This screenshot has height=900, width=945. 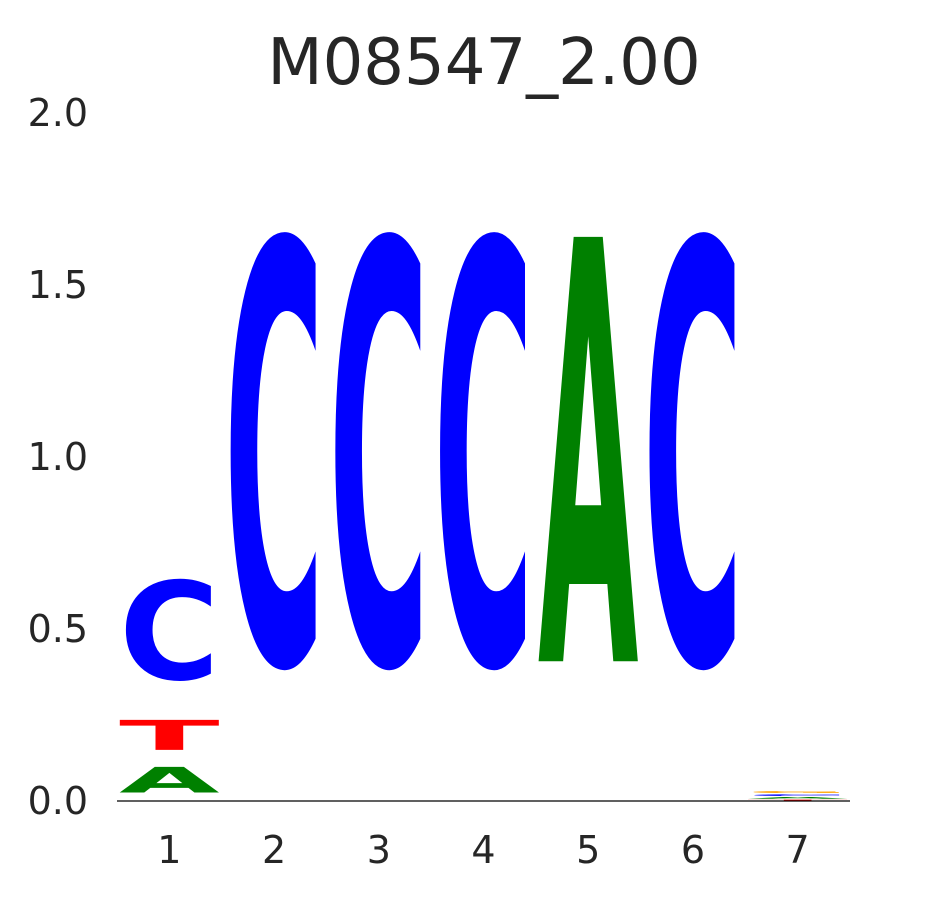 What do you see at coordinates (693, 850) in the screenshot?
I see `x-tick-label: 6` at bounding box center [693, 850].